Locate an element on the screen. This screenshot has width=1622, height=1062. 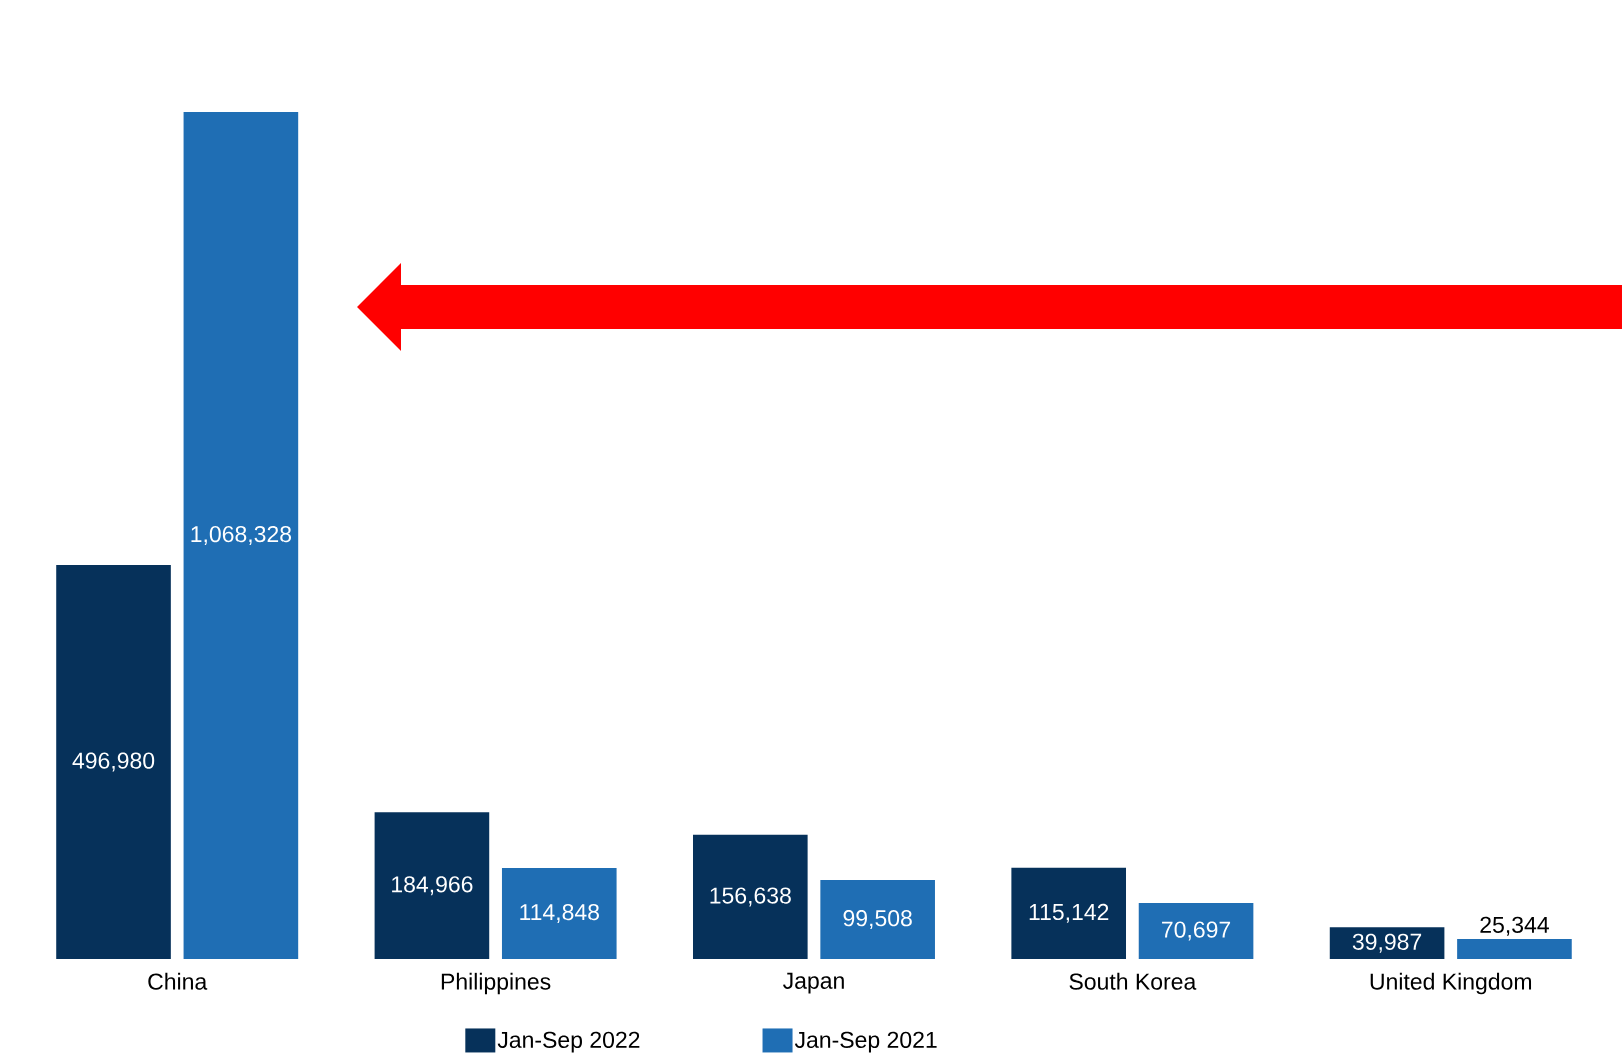
data-label: 184,966 is located at coordinates (432, 886).